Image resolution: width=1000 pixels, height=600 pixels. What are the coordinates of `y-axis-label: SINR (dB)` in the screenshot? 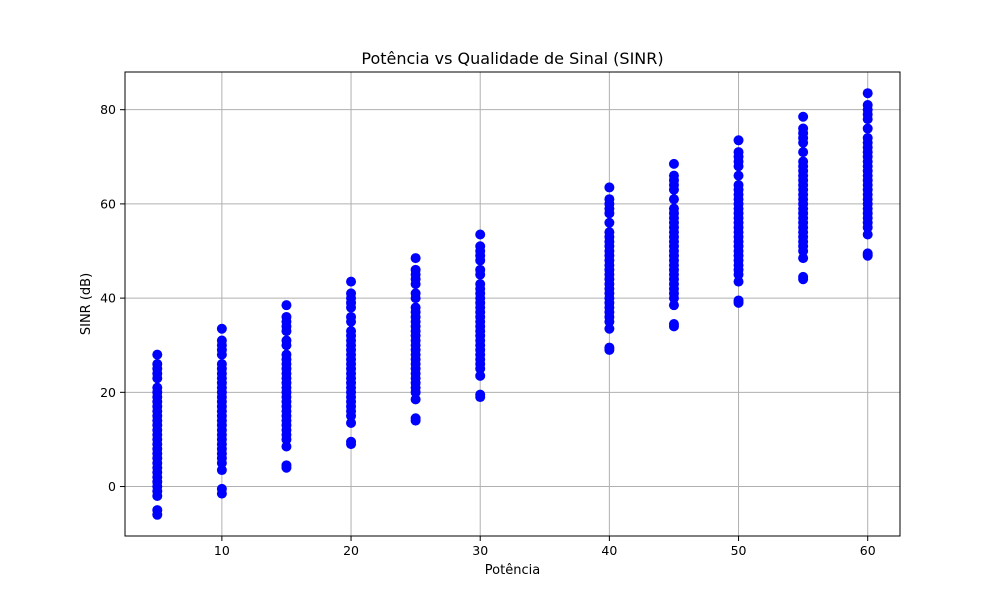 It's located at (86, 304).